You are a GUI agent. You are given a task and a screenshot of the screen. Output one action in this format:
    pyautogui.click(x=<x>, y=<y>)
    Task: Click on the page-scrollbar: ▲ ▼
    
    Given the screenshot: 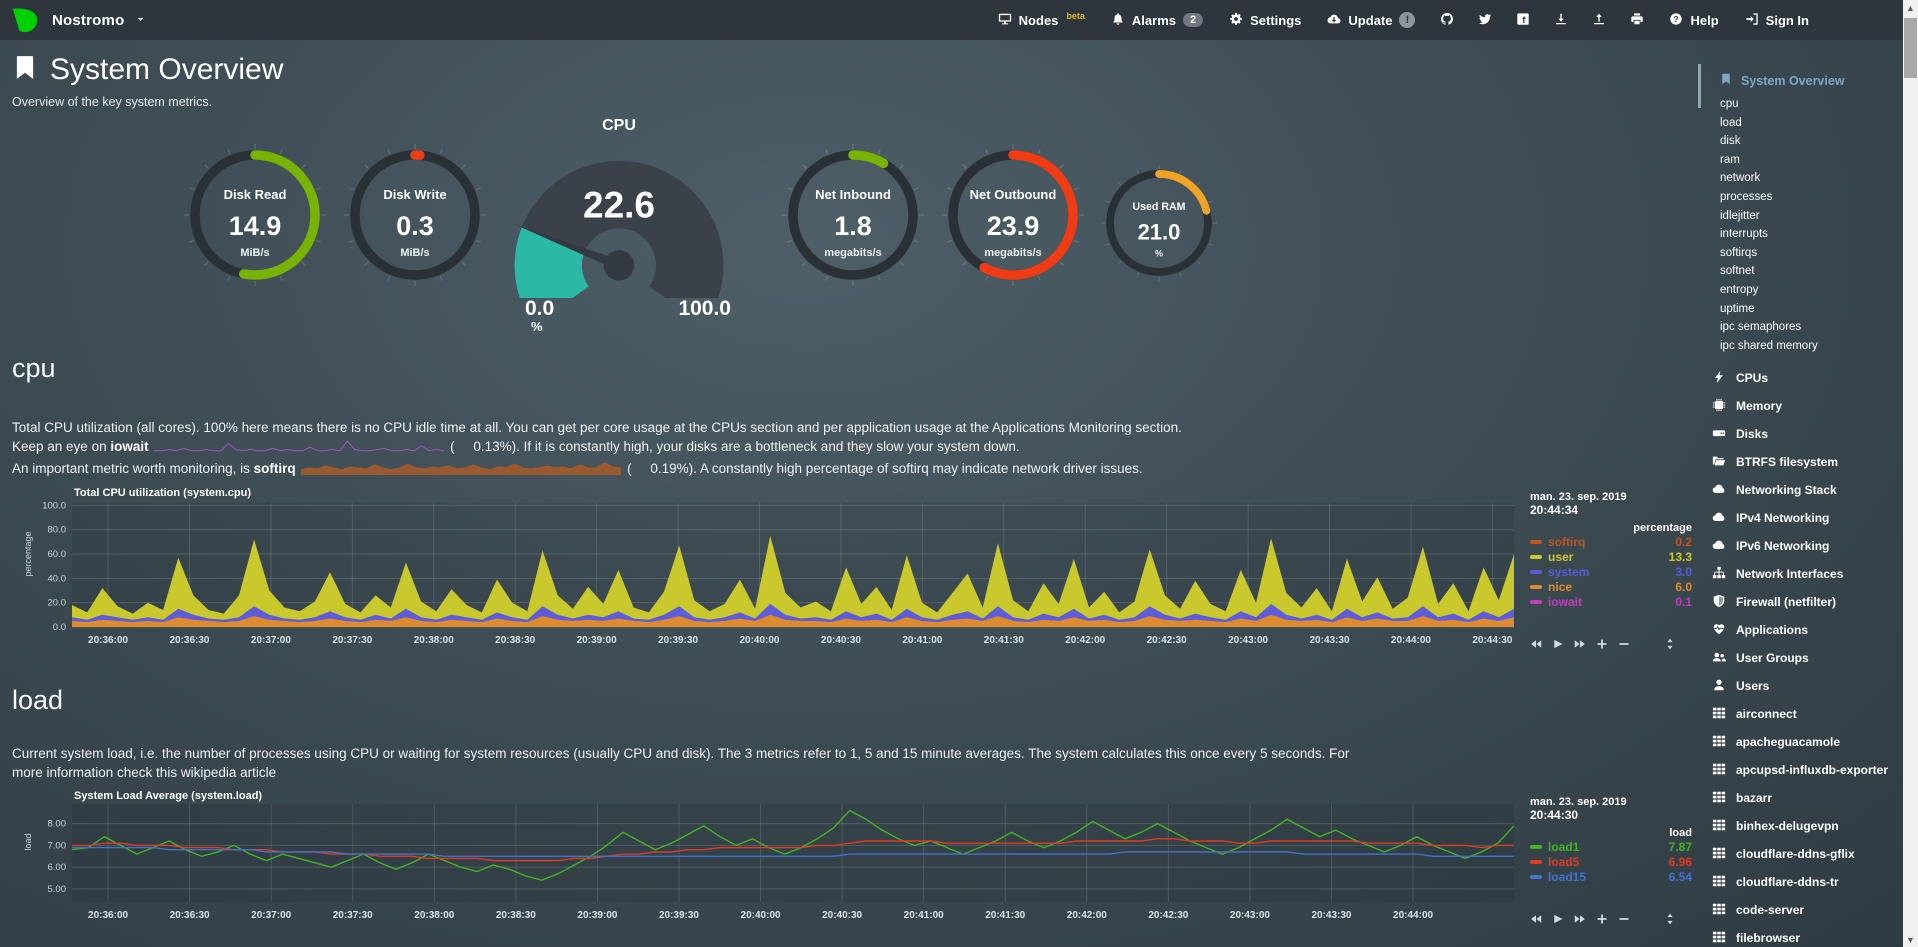 What is the action you would take?
    pyautogui.click(x=1910, y=473)
    